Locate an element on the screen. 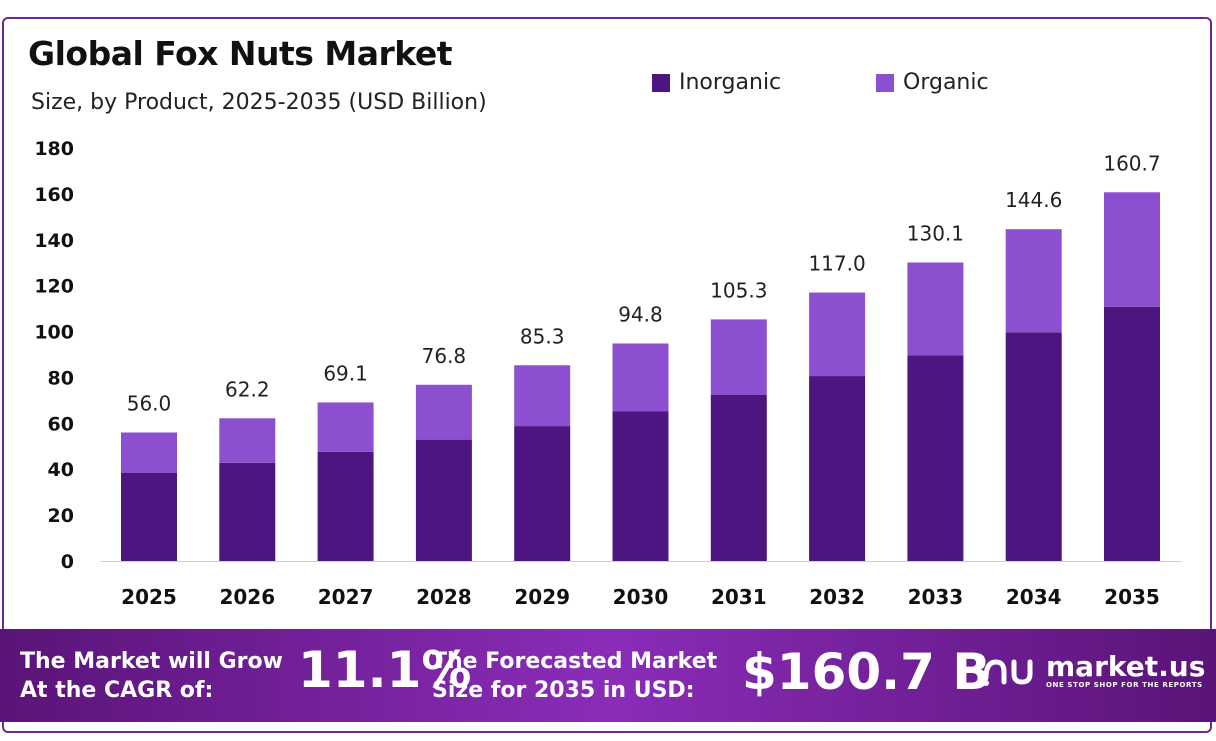 This screenshot has height=741, width=1216. cagr-label-line1: The Market will Grow is located at coordinates (151, 661).